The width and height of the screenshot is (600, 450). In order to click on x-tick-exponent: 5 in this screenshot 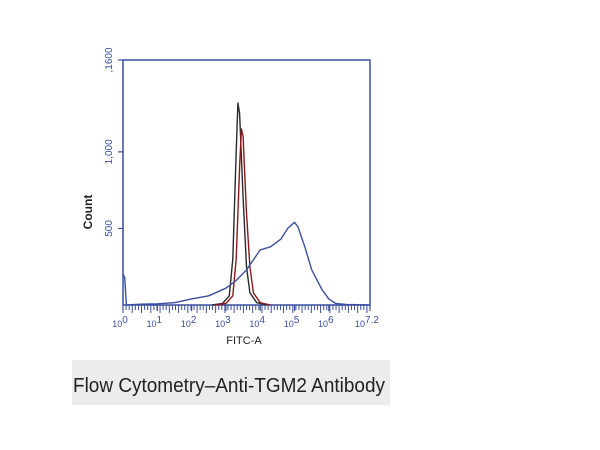, I will do `click(297, 320)`.